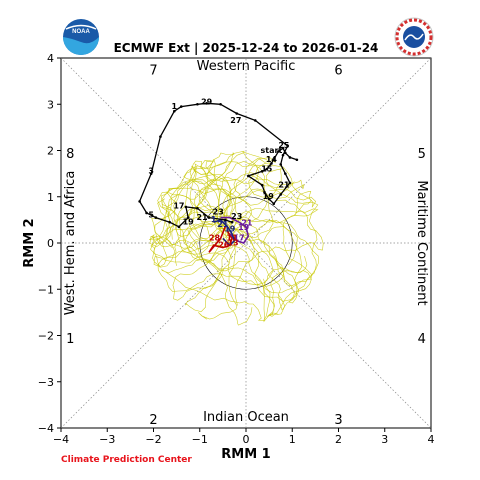  I want to click on phase-label: 5, so click(422, 154).